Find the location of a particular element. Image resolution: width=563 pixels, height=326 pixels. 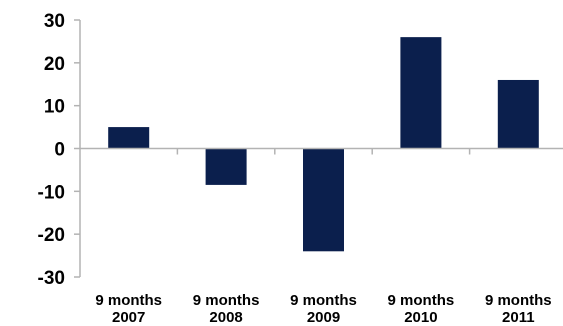

y-tick-label: 10 is located at coordinates (54, 107).